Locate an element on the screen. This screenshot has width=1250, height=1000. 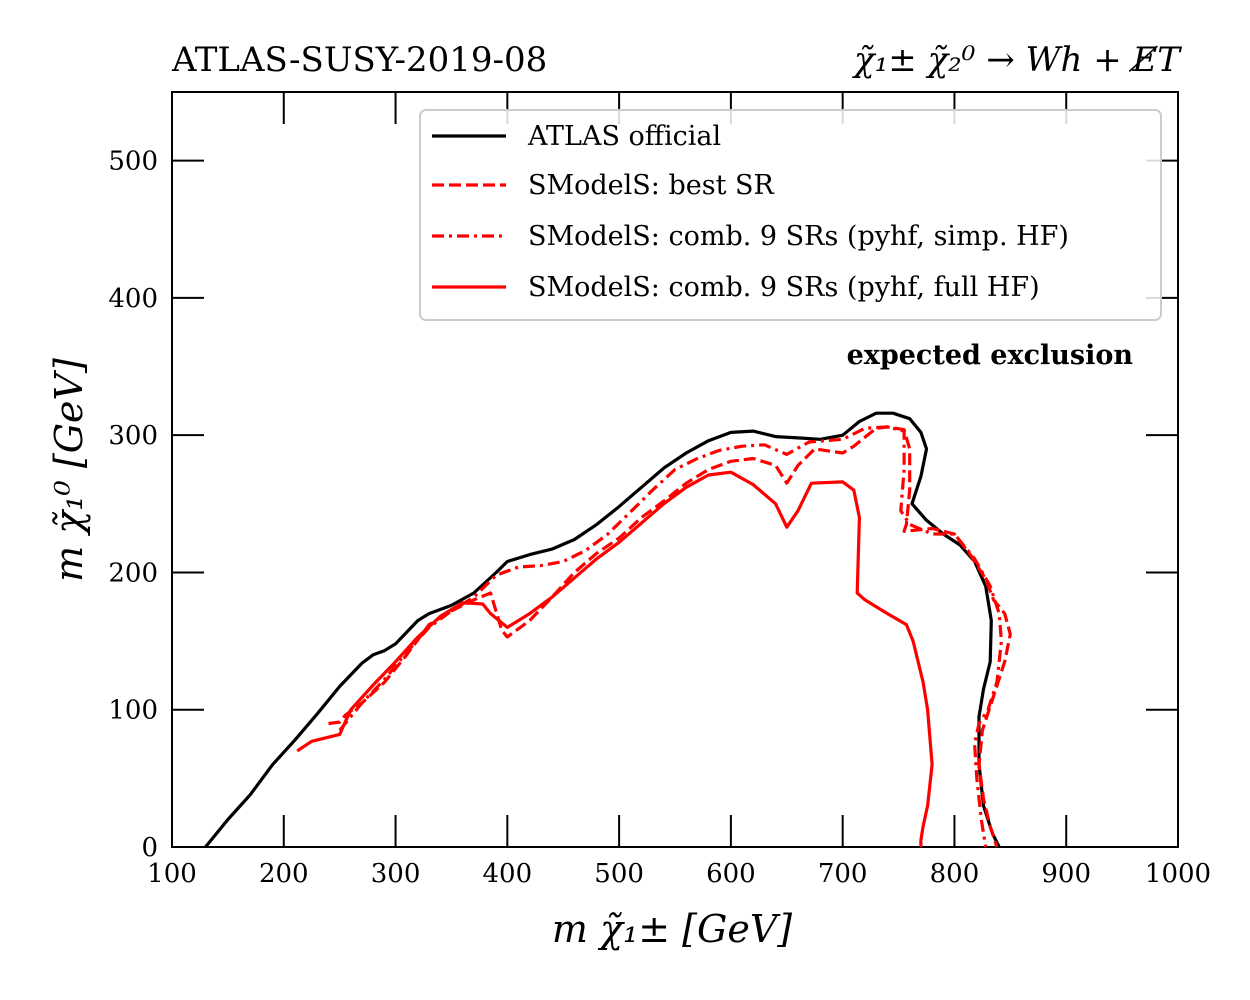
y-tick-label: 0 is located at coordinates (149, 848).